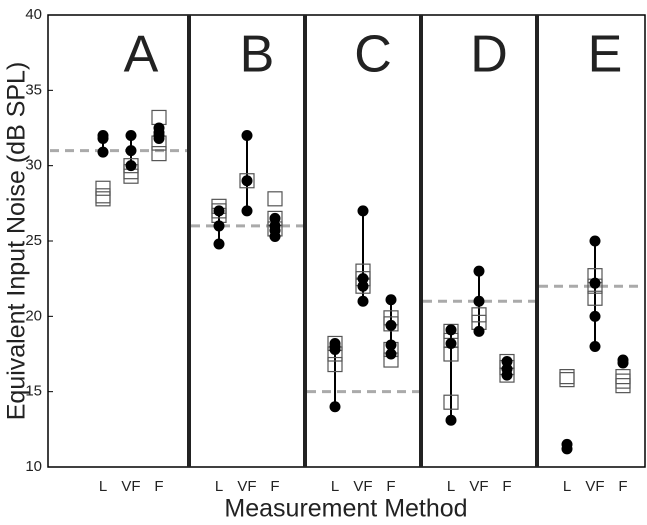  Describe the element at coordinates (33, 240) in the screenshot. I see `y-tick-label: 25` at that location.